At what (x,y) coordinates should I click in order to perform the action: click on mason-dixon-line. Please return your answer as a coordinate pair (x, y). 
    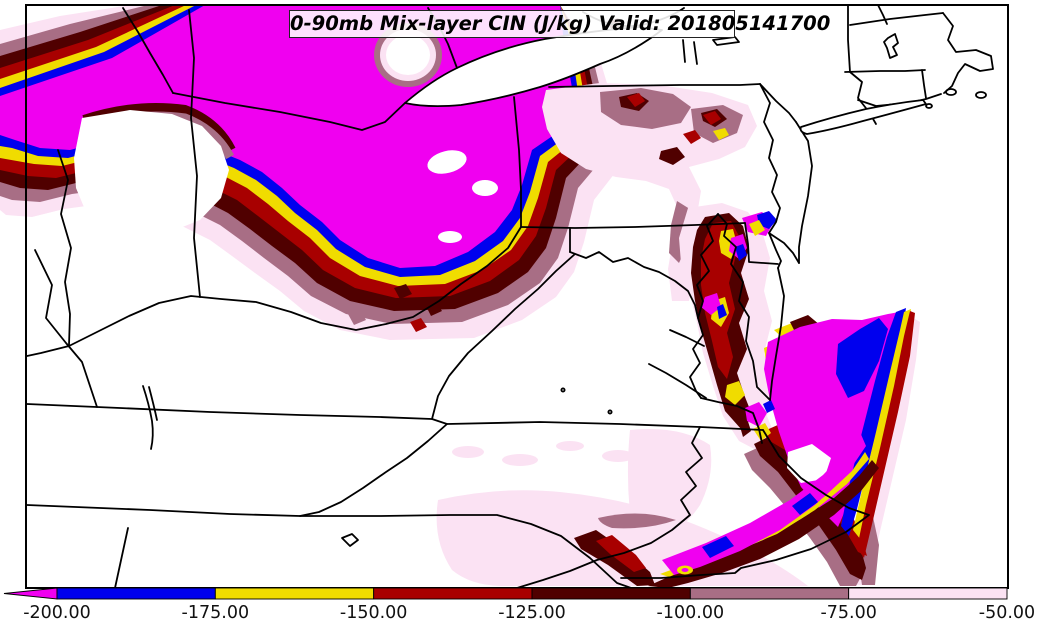
    Looking at the image, I should click on (633, 225).